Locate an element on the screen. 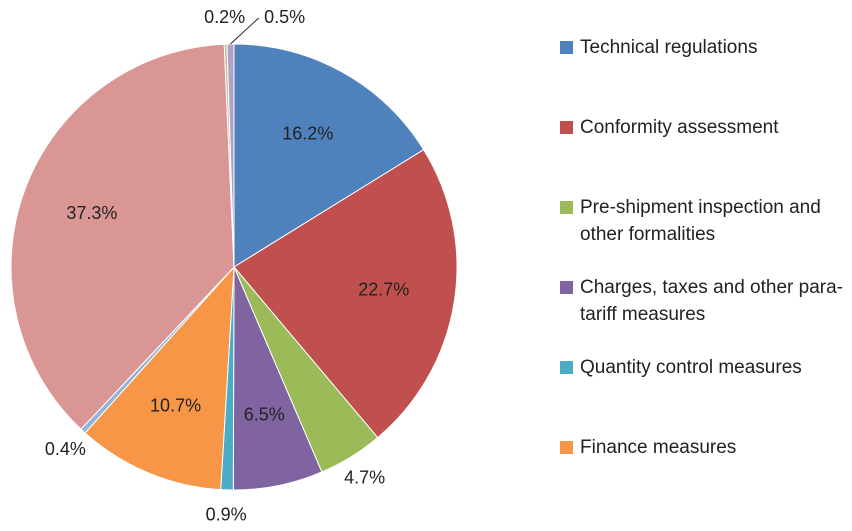  legend-label: Quantity control measures is located at coordinates (691, 367).